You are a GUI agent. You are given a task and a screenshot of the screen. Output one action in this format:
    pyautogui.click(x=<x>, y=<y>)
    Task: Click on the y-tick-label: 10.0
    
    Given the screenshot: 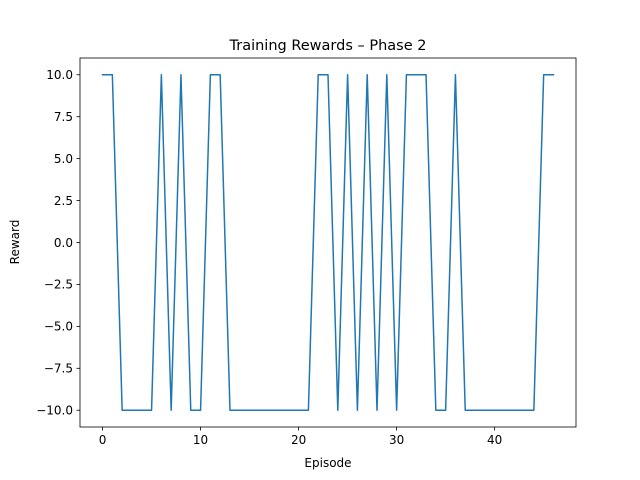 What is the action you would take?
    pyautogui.click(x=59, y=75)
    